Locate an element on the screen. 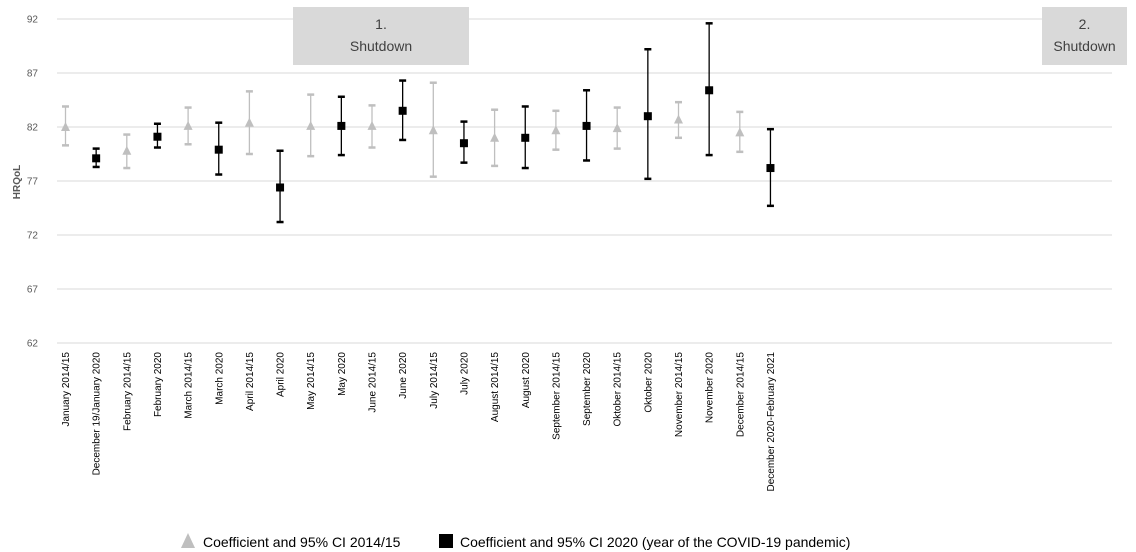 The height and width of the screenshot is (552, 1136). shutdown-1-box is located at coordinates (381, 36).